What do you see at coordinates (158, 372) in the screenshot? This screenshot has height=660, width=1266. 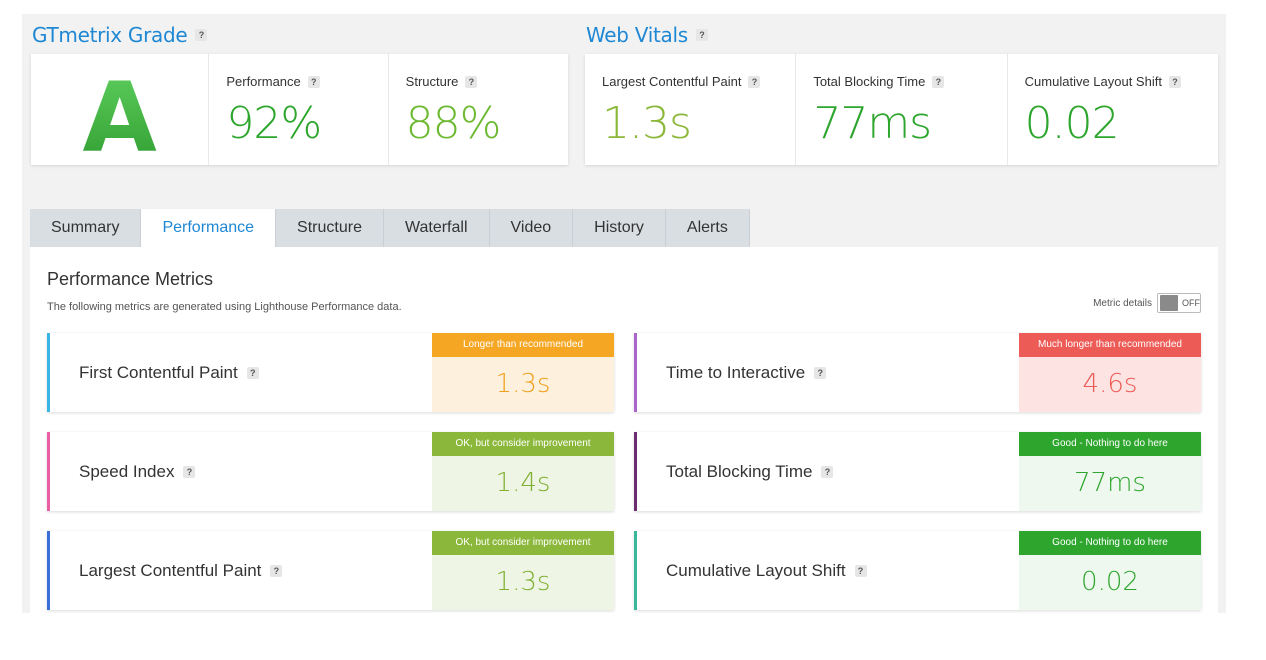 I see `metric-name: First Contentful Paint` at bounding box center [158, 372].